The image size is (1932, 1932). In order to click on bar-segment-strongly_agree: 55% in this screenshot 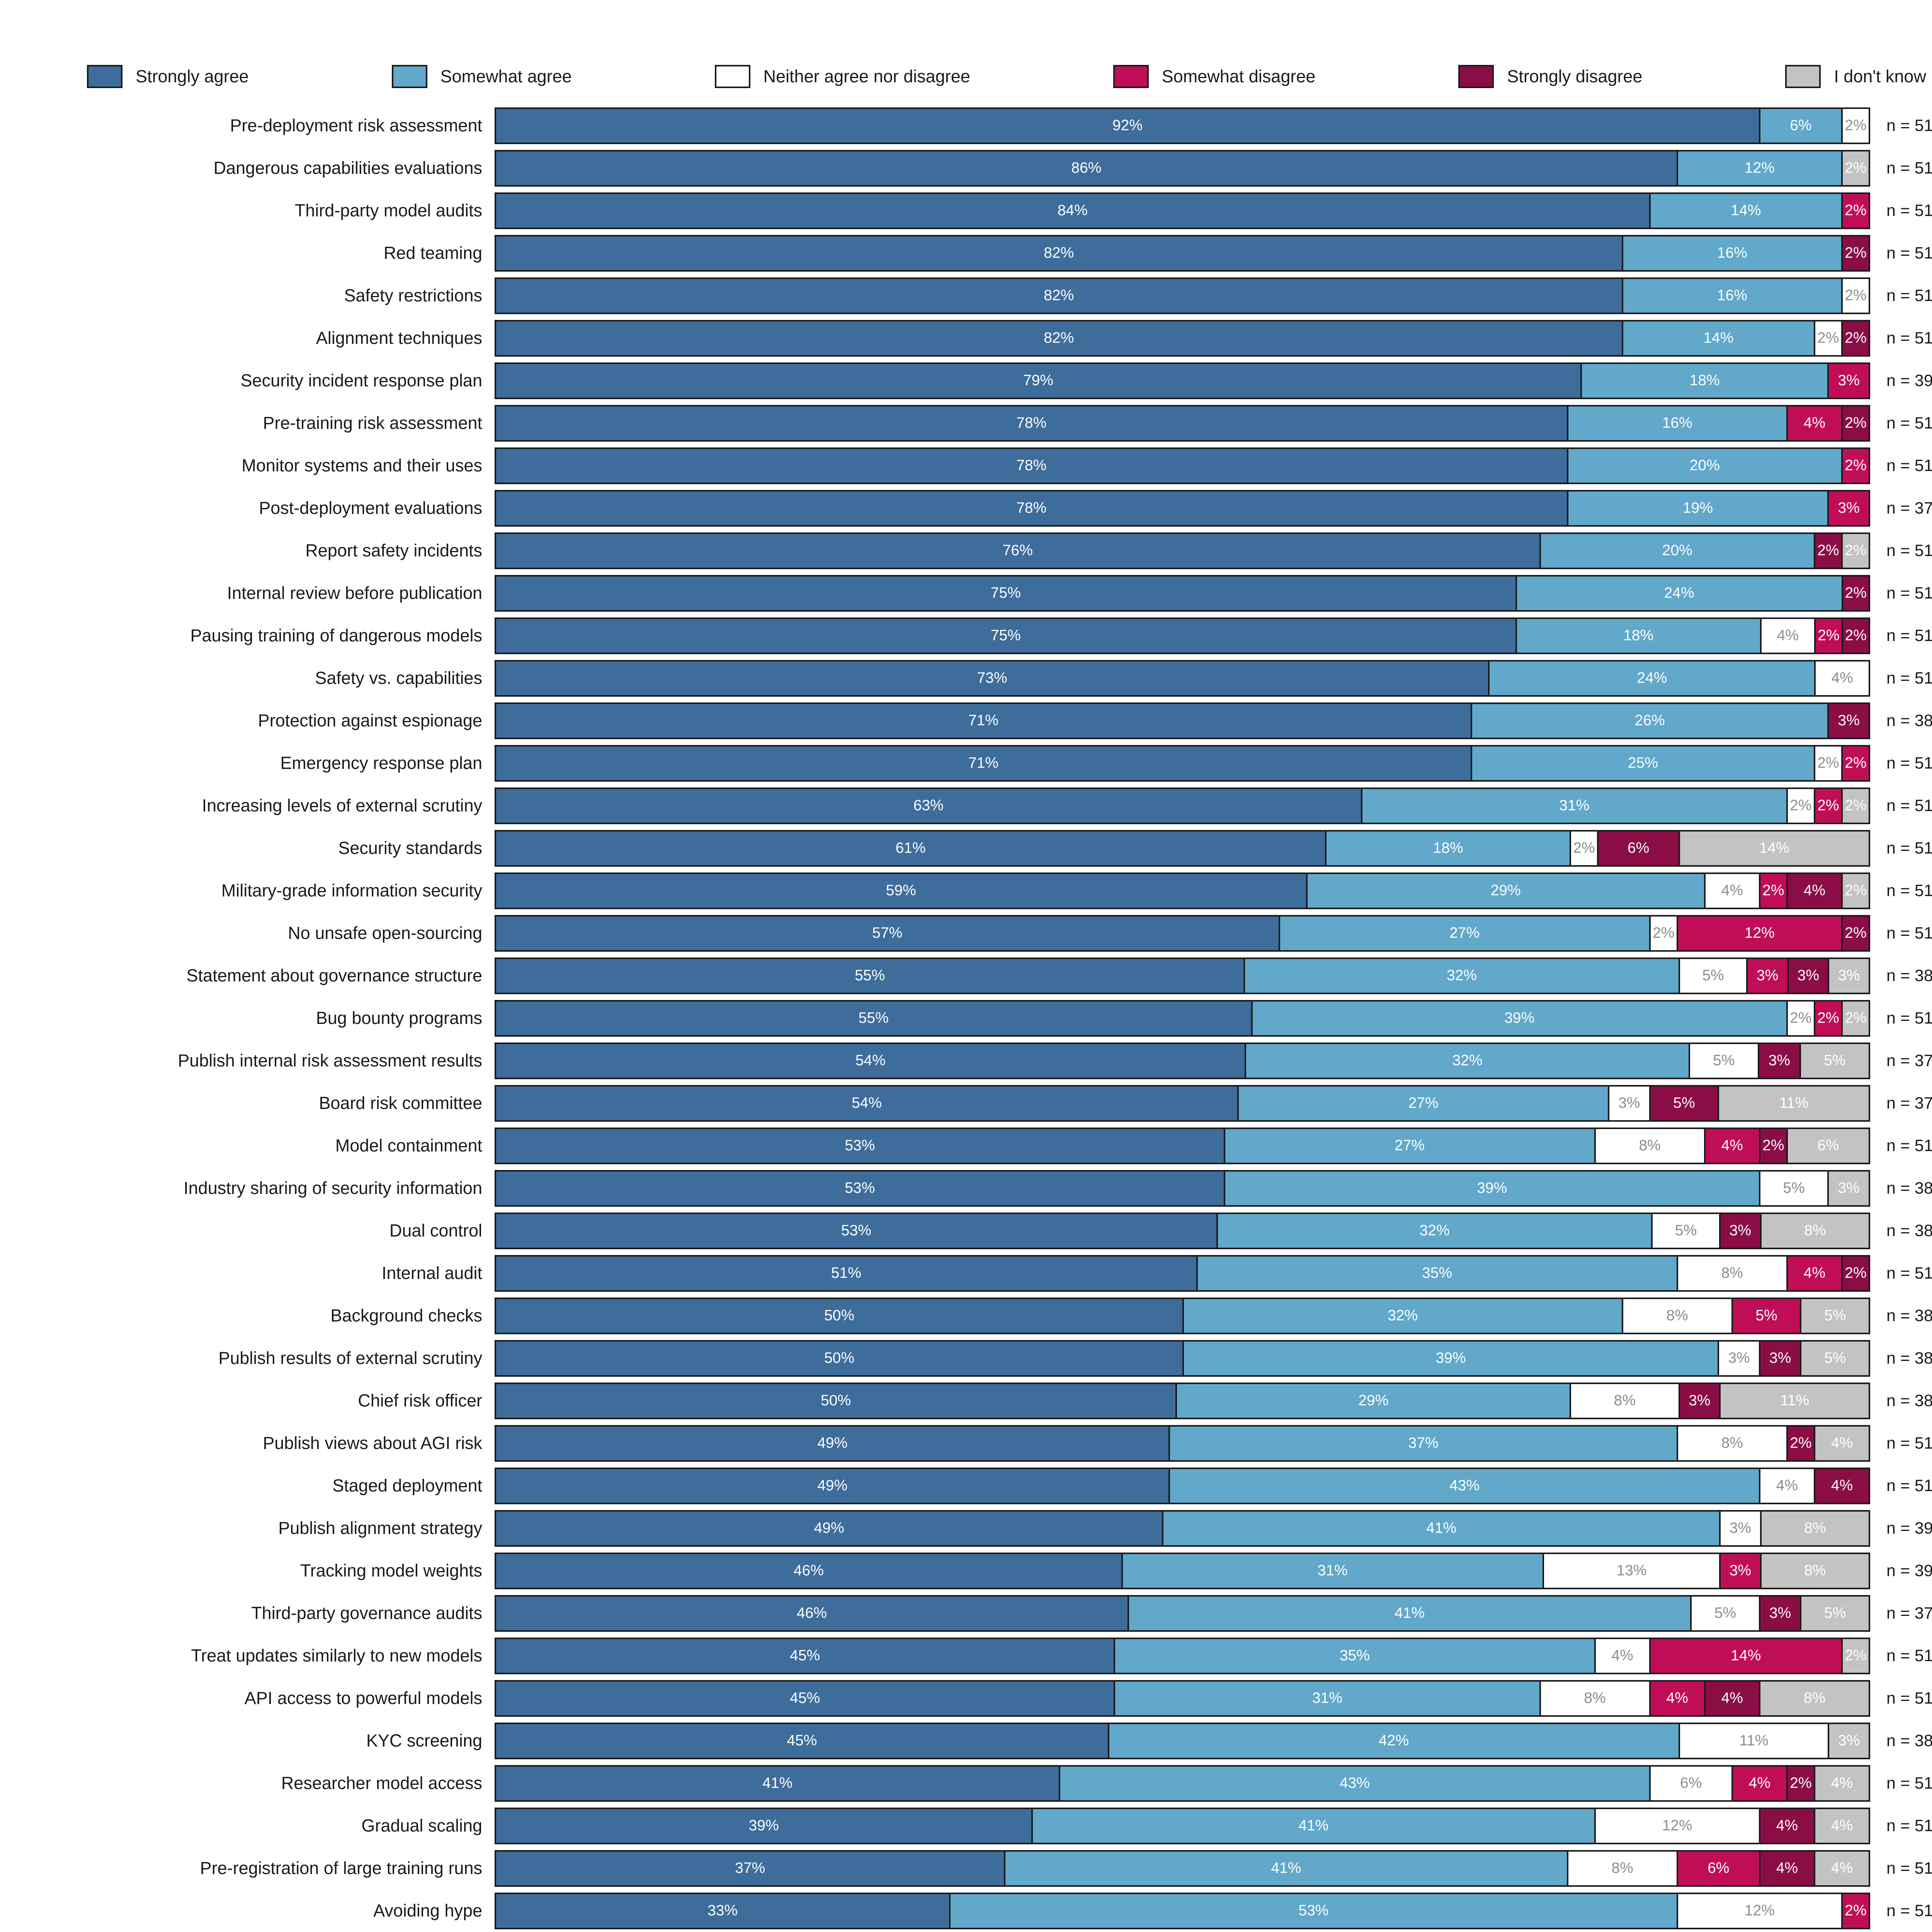, I will do `click(873, 1018)`.